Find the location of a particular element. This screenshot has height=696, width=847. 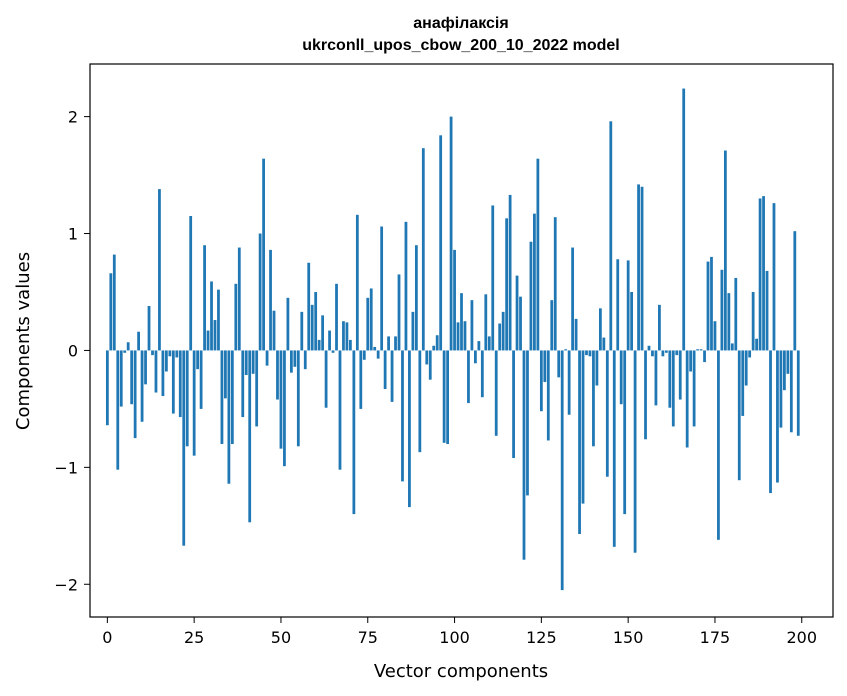

y-axis-ticks: −2 −1 0 1 2 is located at coordinates (72, 351).